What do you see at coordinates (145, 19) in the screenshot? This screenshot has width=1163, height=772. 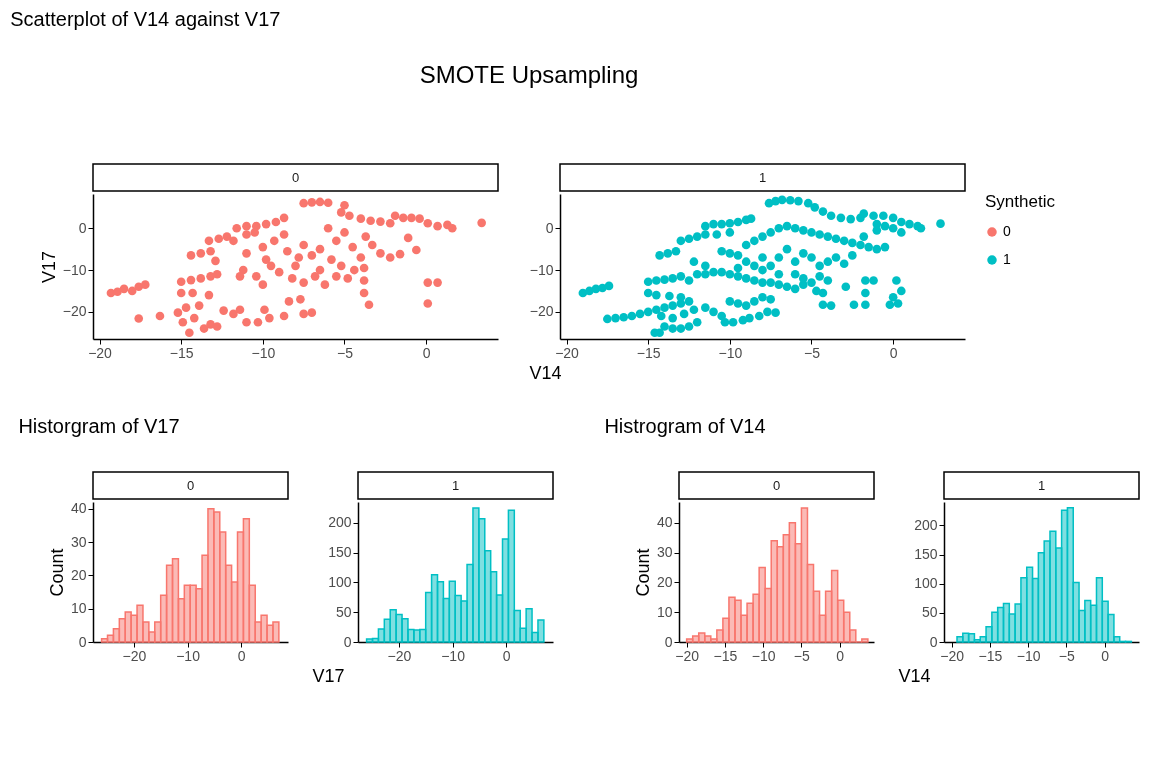 I see `chart-subtitle: Scatterplot of V14 against V17` at bounding box center [145, 19].